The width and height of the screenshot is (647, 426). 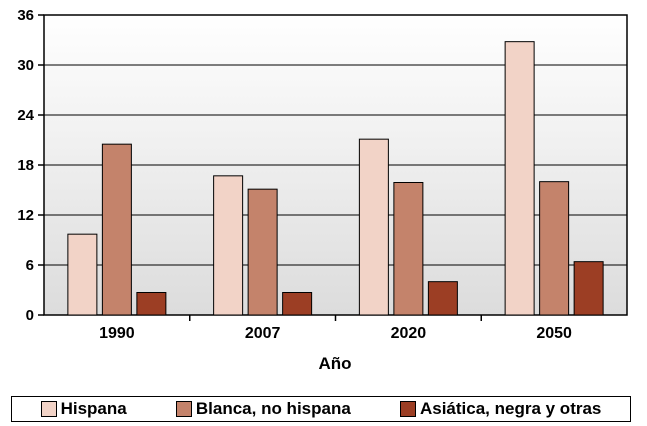 What do you see at coordinates (48, 409) in the screenshot?
I see `legend-swatch-hispana` at bounding box center [48, 409].